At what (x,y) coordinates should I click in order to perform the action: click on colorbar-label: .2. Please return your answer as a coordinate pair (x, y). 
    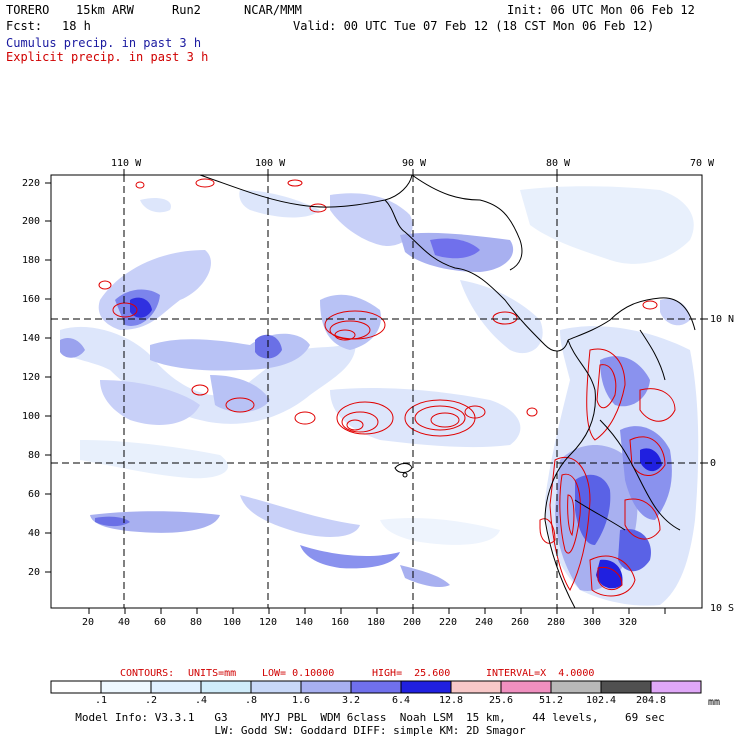
    Looking at the image, I should click on (151, 700).